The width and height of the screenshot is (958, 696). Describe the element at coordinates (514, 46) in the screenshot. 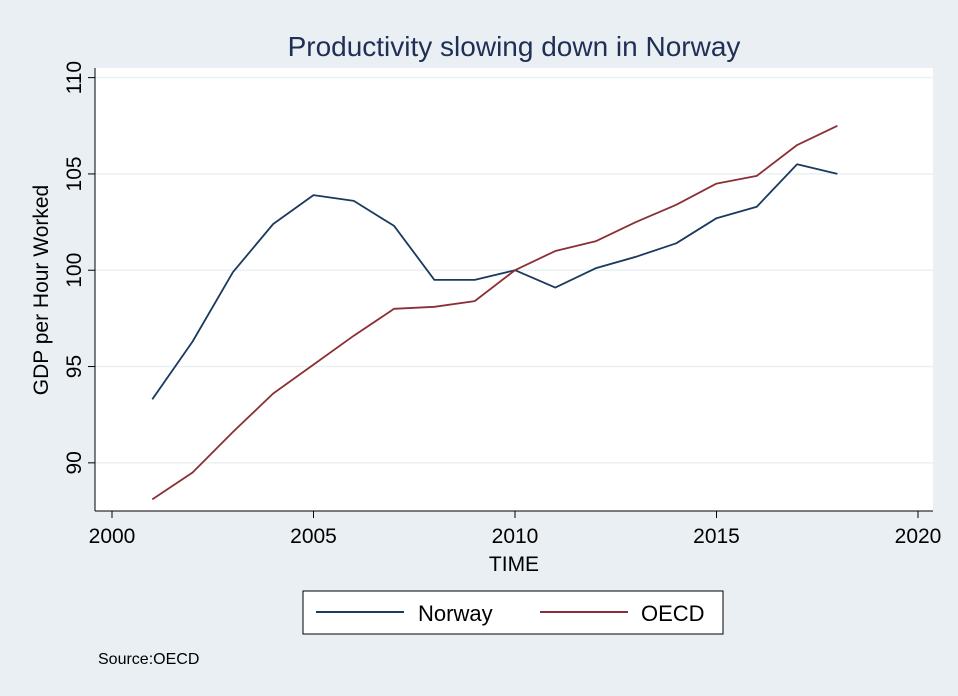

I see `chart-title: Productivity slowing down in Norway` at that location.